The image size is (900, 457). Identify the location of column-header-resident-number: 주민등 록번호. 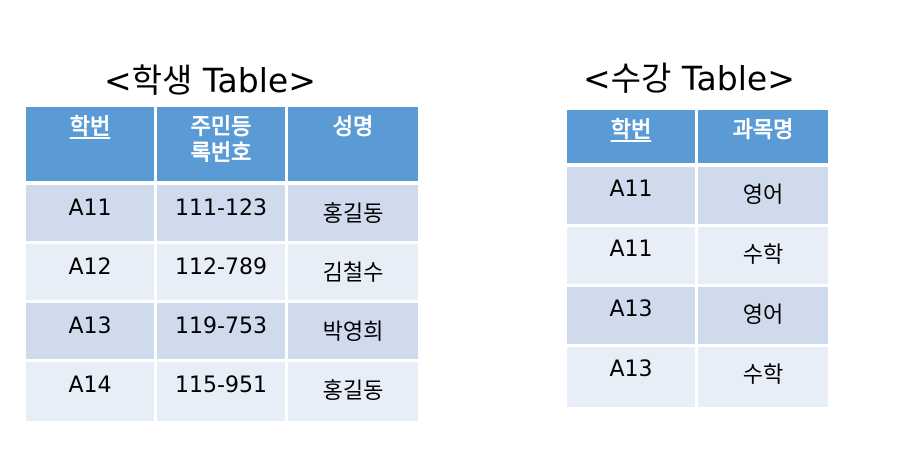
(222, 146).